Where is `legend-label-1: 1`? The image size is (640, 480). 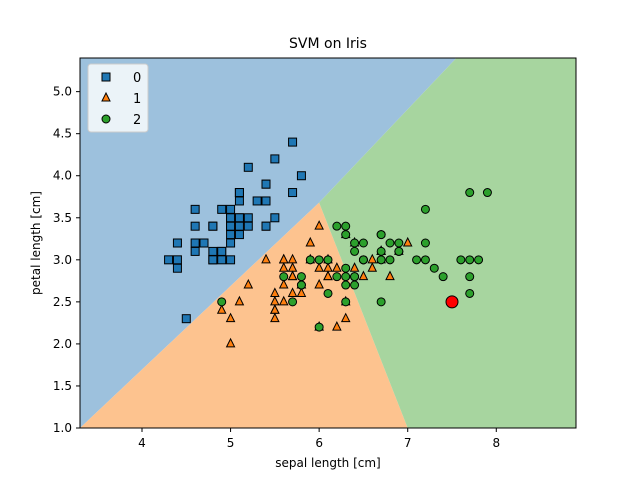
legend-label-1: 1 is located at coordinates (137, 99).